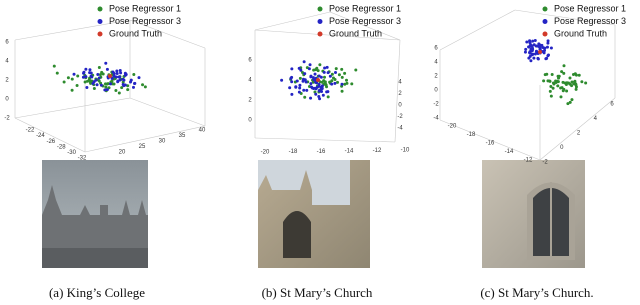  Describe the element at coordinates (590, 8) in the screenshot. I see `legend-label: Pose Regressor 1` at that location.